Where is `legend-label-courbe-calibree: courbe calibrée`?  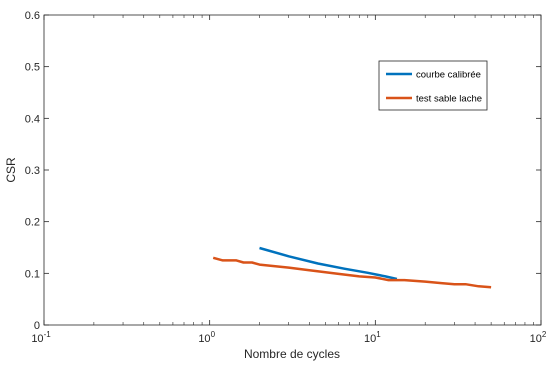 legend-label-courbe-calibree: courbe calibrée is located at coordinates (448, 75).